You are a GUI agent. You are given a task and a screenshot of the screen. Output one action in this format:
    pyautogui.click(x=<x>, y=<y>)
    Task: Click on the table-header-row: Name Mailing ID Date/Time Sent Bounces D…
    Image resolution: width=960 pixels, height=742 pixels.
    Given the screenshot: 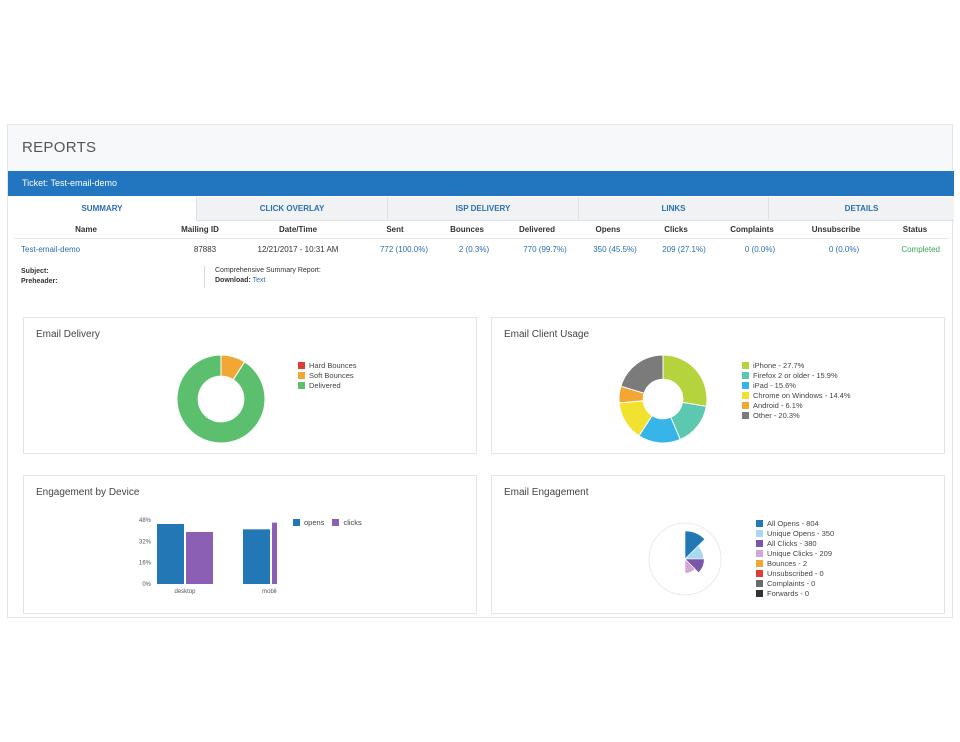 What is the action you would take?
    pyautogui.click(x=481, y=229)
    